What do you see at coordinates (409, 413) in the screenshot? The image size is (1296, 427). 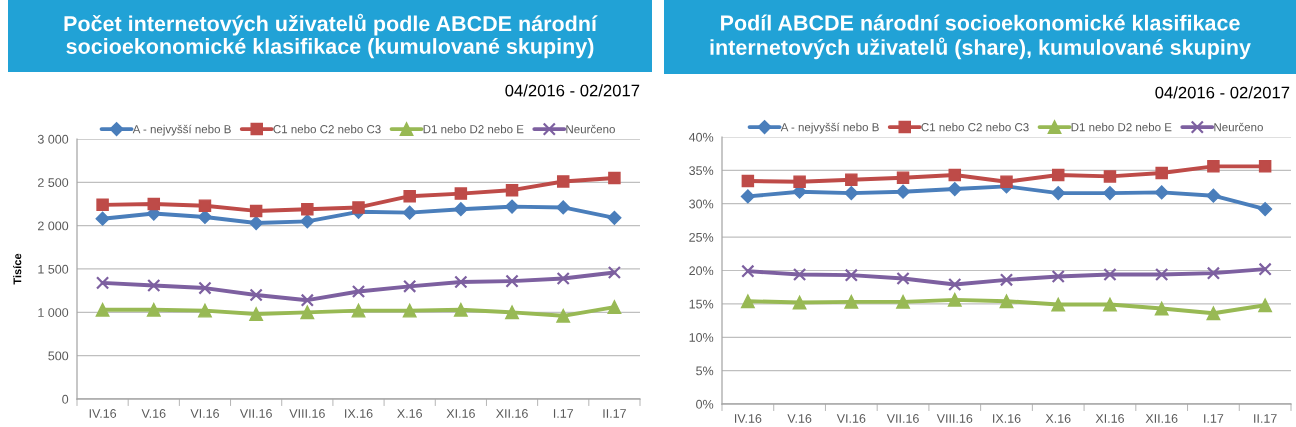 I see `x-tick-label: X.16` at bounding box center [409, 413].